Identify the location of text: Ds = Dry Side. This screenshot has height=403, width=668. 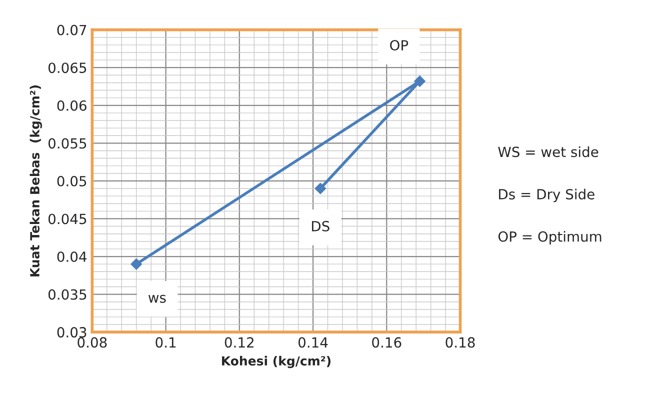
(546, 195).